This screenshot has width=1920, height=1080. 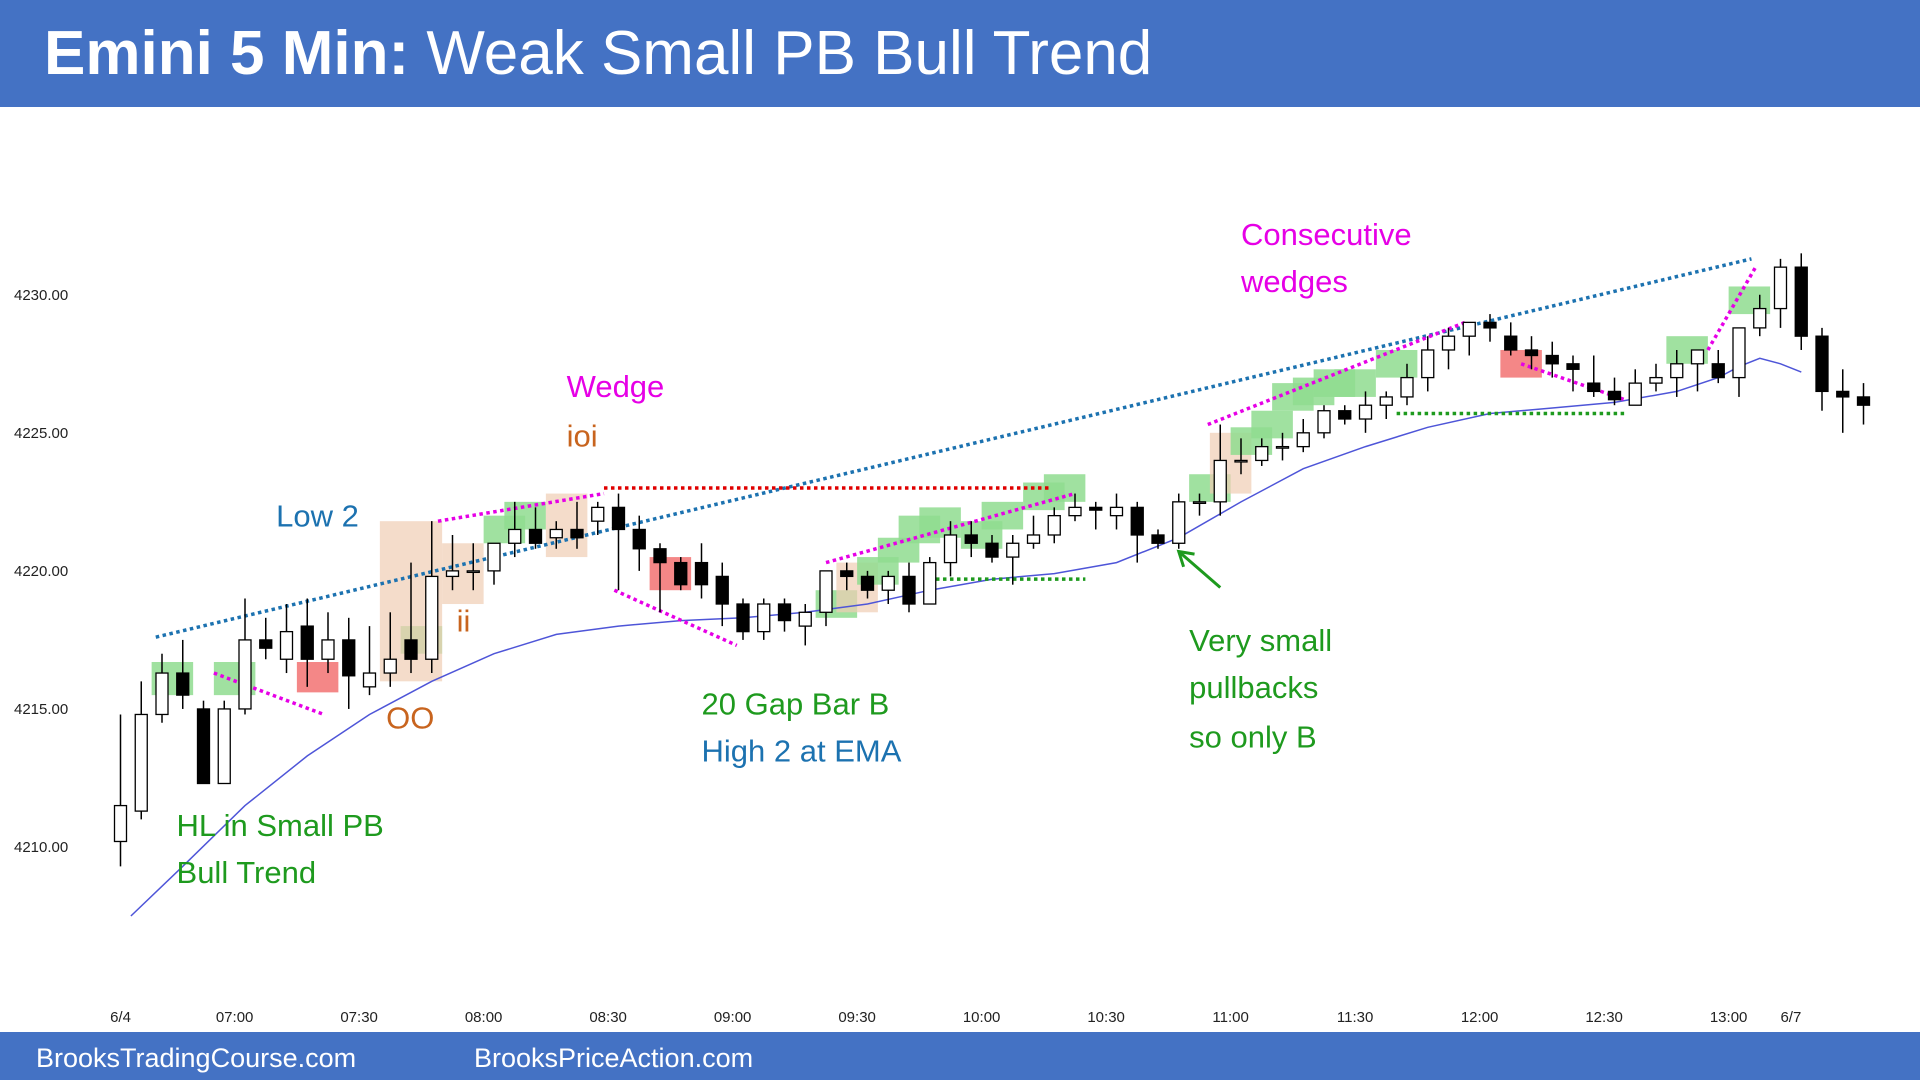 What do you see at coordinates (796, 703) in the screenshot?
I see `annotation-text: 20 Gap Bar B` at bounding box center [796, 703].